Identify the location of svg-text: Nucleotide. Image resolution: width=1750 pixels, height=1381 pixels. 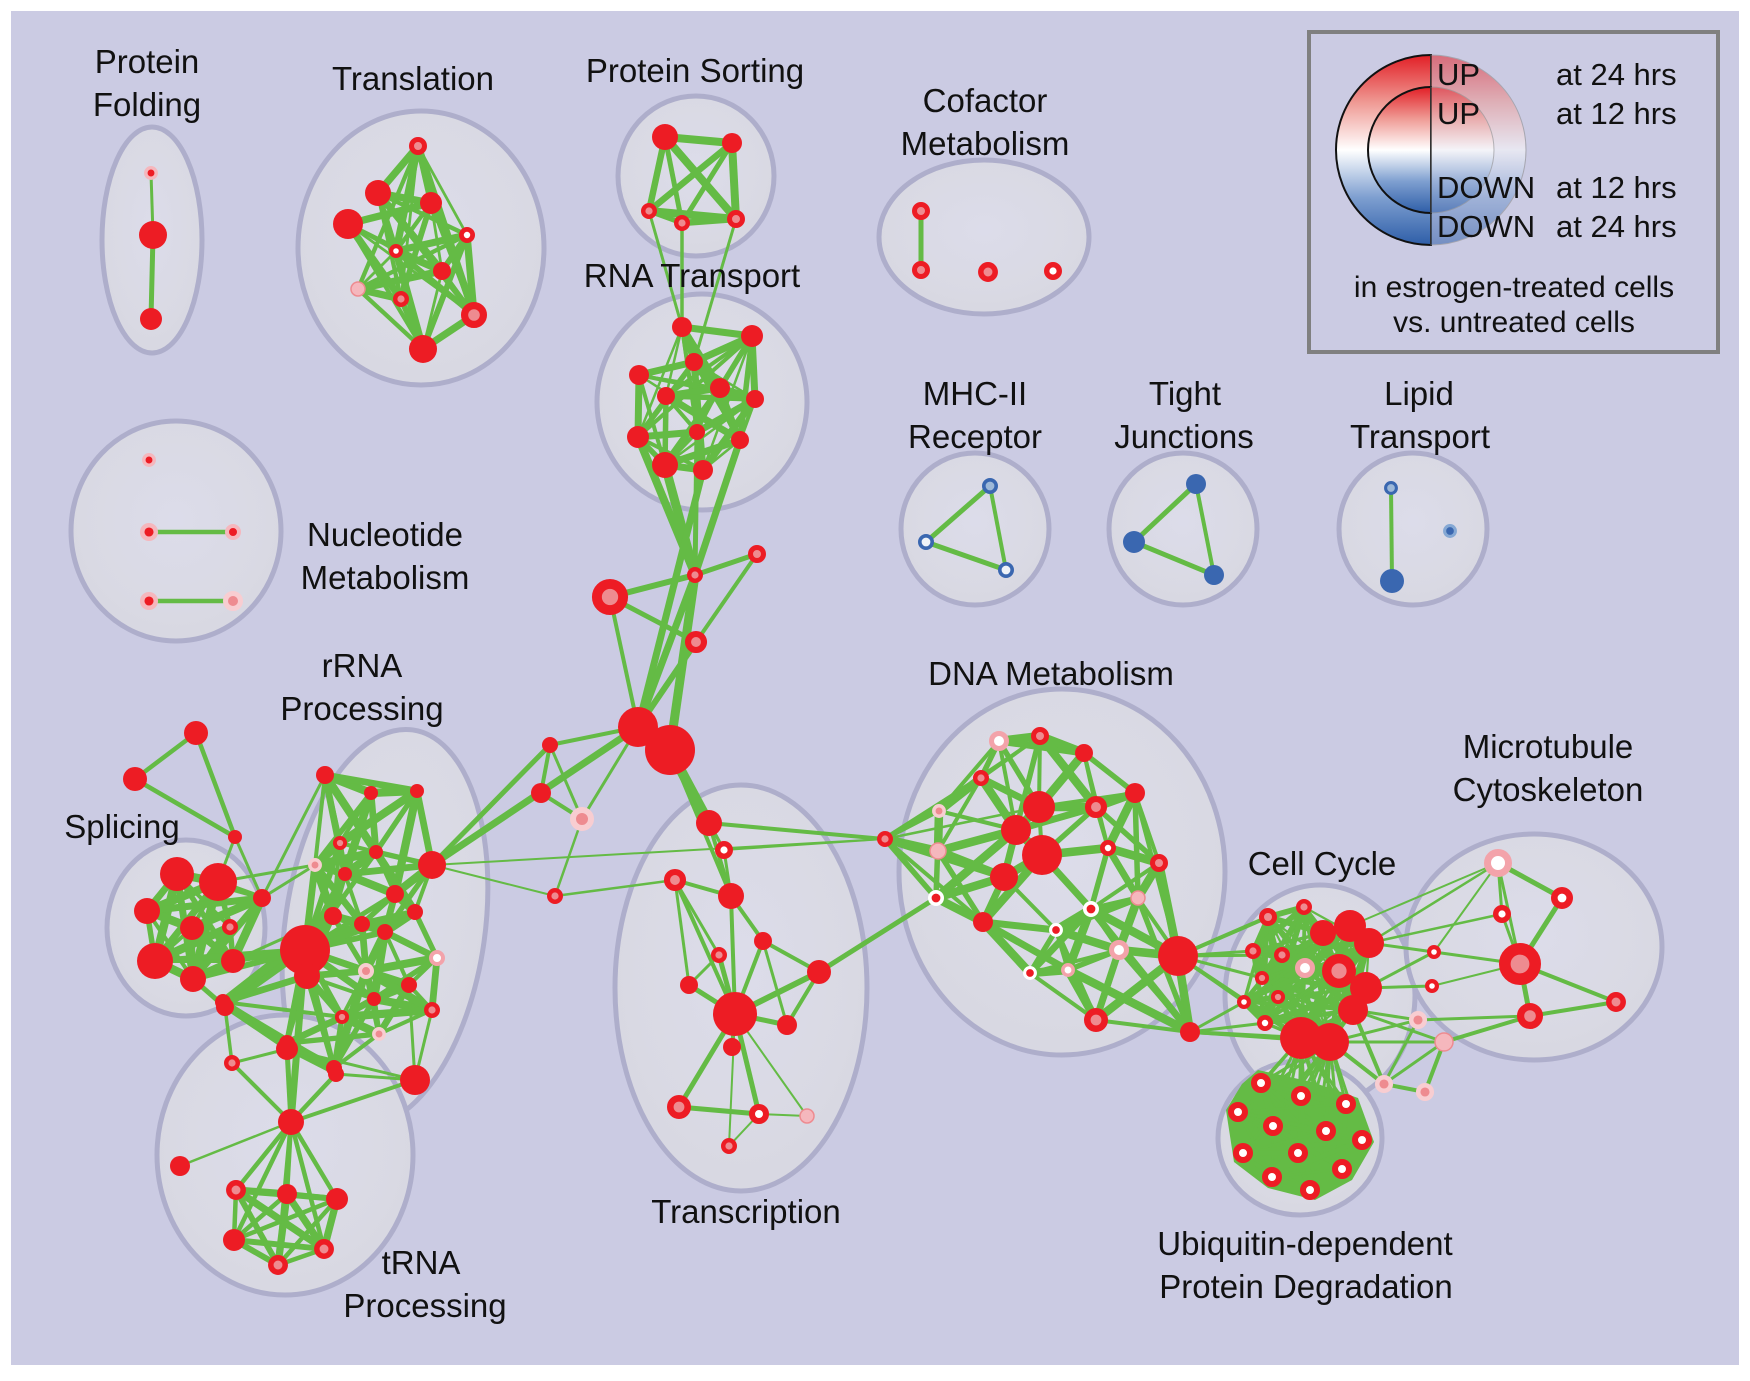
(385, 534).